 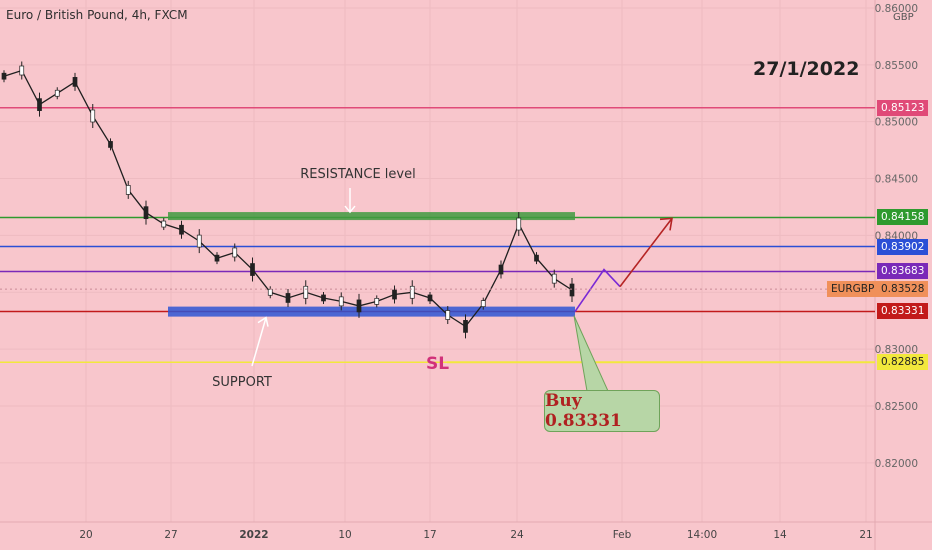 I want to click on y-tick-label: 0.82000, so click(x=896, y=464).